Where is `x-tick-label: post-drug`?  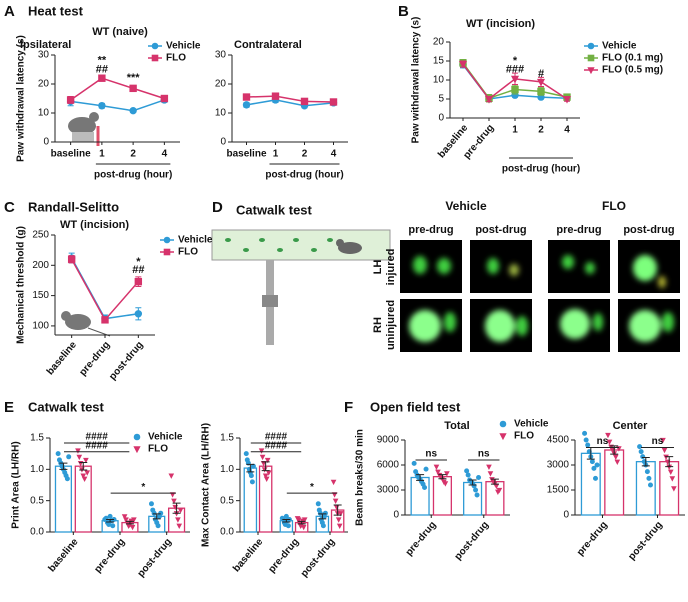 x-tick-label: post-drug is located at coordinates (645, 541).